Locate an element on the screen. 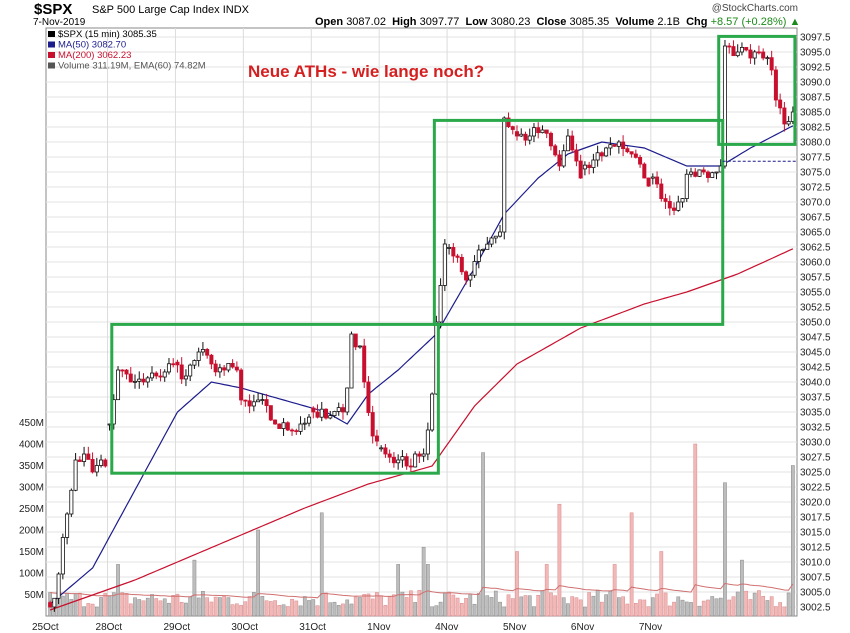 The height and width of the screenshot is (633, 850). price-tick-label: 3062.5 is located at coordinates (815, 248).